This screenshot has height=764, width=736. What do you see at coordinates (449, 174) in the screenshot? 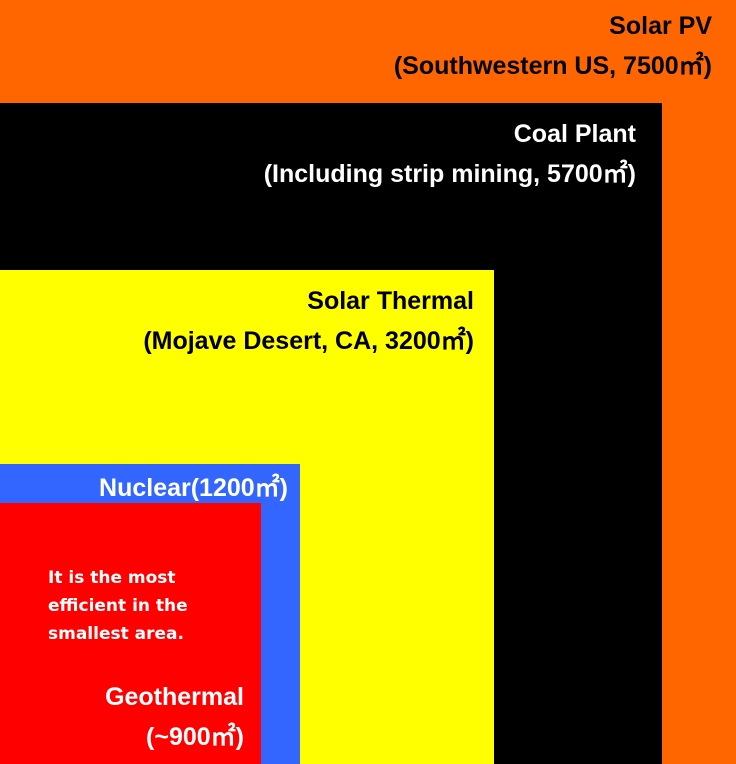
I see `coal-plant-detail: (Including strip mining, 5700㎡)` at bounding box center [449, 174].